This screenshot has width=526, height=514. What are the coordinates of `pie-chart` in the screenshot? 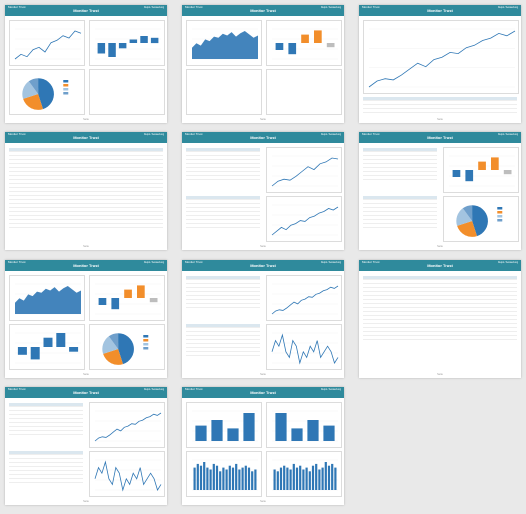 It's located at (125, 349).